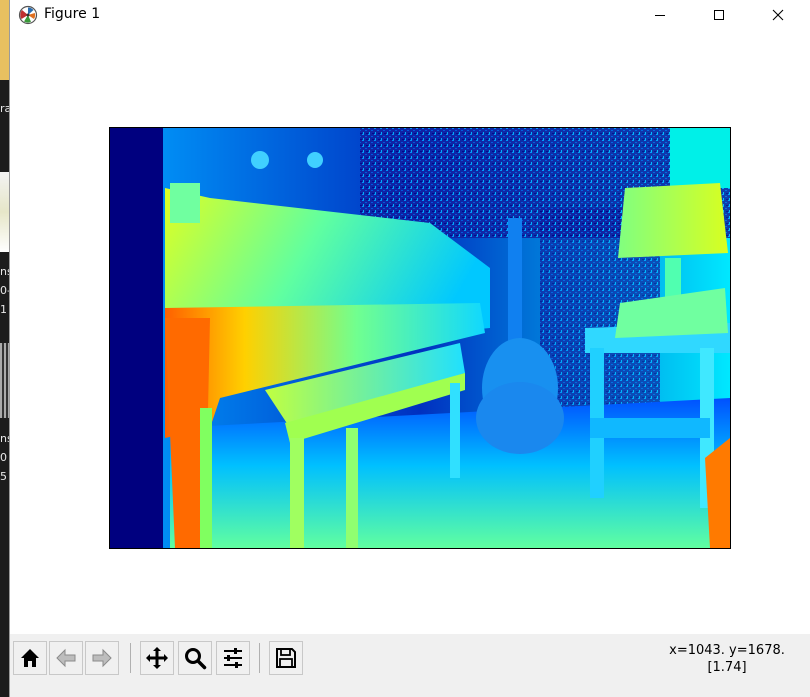 This screenshot has height=697, width=810. I want to click on close-button, so click(778, 15).